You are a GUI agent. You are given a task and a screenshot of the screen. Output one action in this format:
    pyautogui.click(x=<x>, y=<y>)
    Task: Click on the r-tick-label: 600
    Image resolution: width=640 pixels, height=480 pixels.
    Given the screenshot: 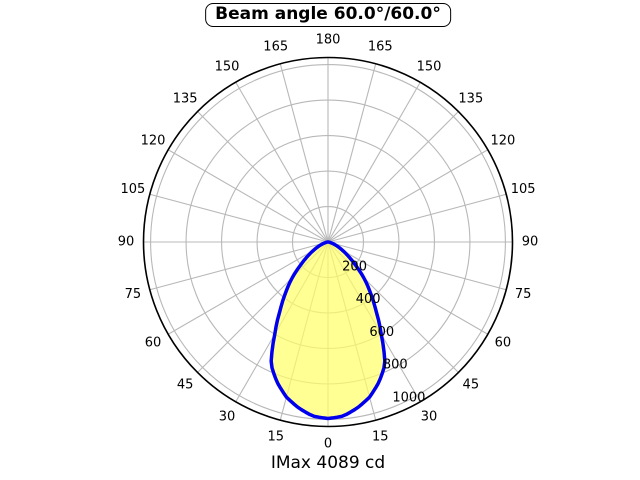 What is the action you would take?
    pyautogui.click(x=381, y=332)
    